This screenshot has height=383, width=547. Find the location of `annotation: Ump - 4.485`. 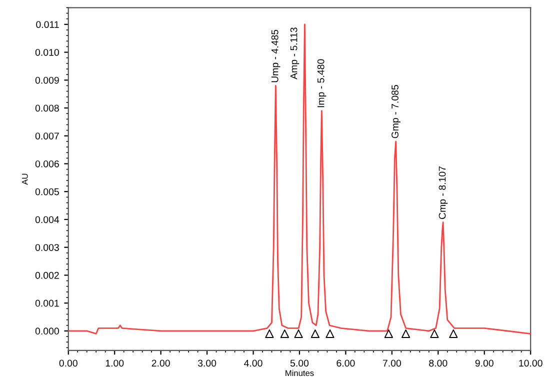

annotation: Ump - 4.485 is located at coordinates (275, 56).